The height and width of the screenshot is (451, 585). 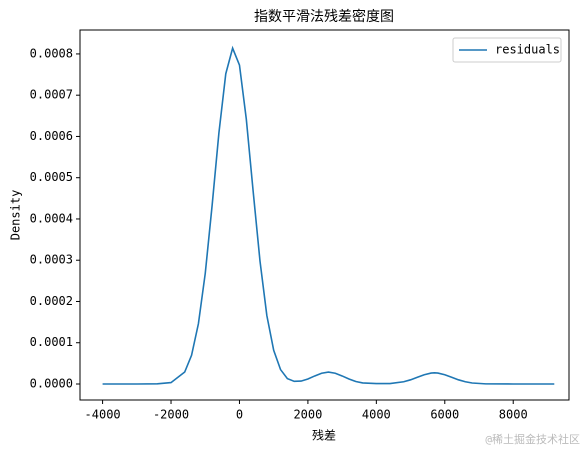 I want to click on y-tick-label: 0.0002, so click(x=51, y=301).